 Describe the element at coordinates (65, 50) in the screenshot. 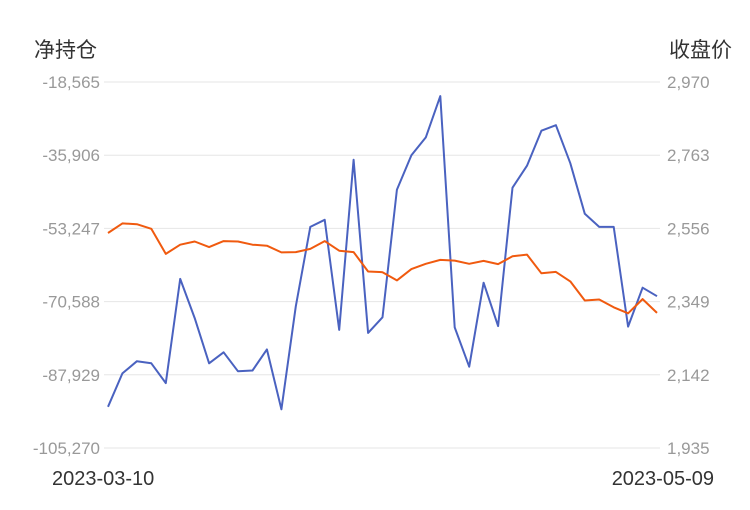

I see `left-axis-title: 净持仓` at that location.